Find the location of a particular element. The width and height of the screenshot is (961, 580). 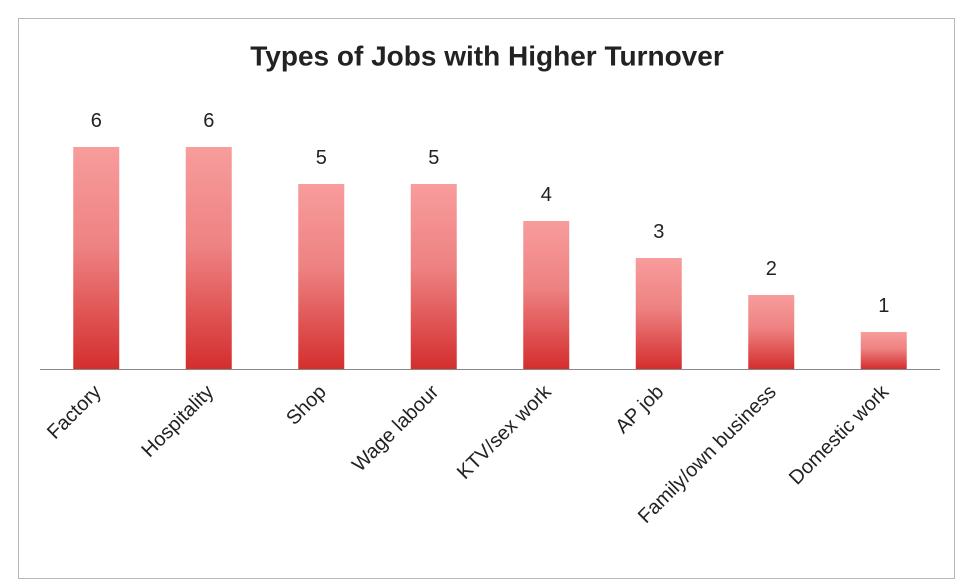

data-label: 1 is located at coordinates (883, 306).